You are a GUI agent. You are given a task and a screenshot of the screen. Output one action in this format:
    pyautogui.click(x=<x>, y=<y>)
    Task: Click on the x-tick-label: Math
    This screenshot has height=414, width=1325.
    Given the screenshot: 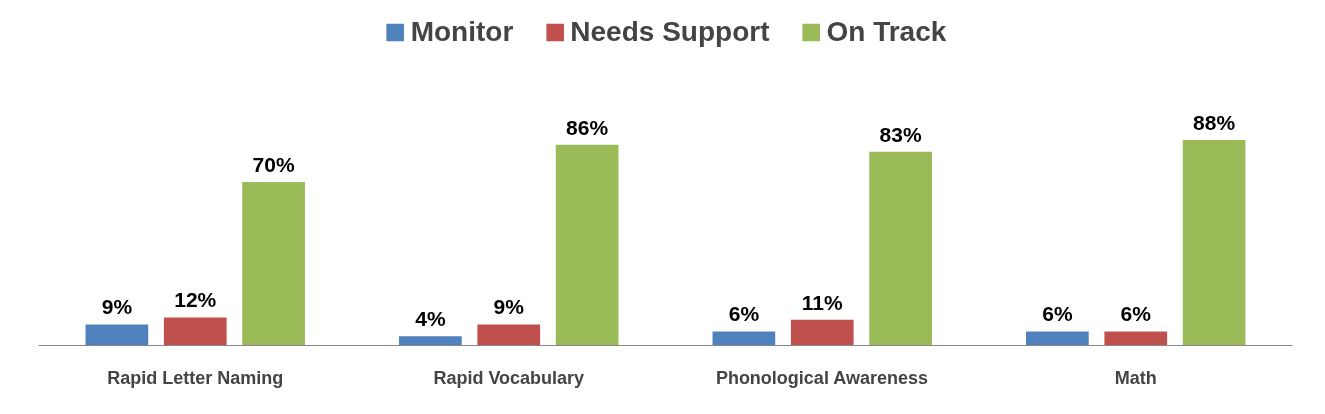 What is the action you would take?
    pyautogui.click(x=1135, y=377)
    